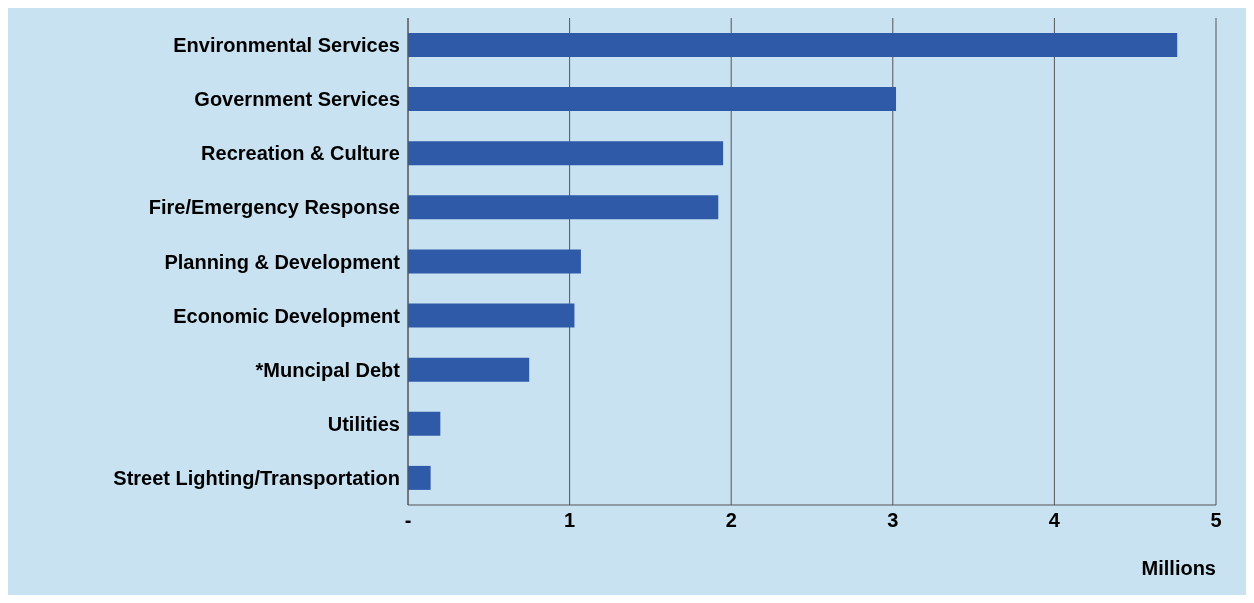  Describe the element at coordinates (282, 261) in the screenshot. I see `y-tick-label: Planning & Development` at that location.